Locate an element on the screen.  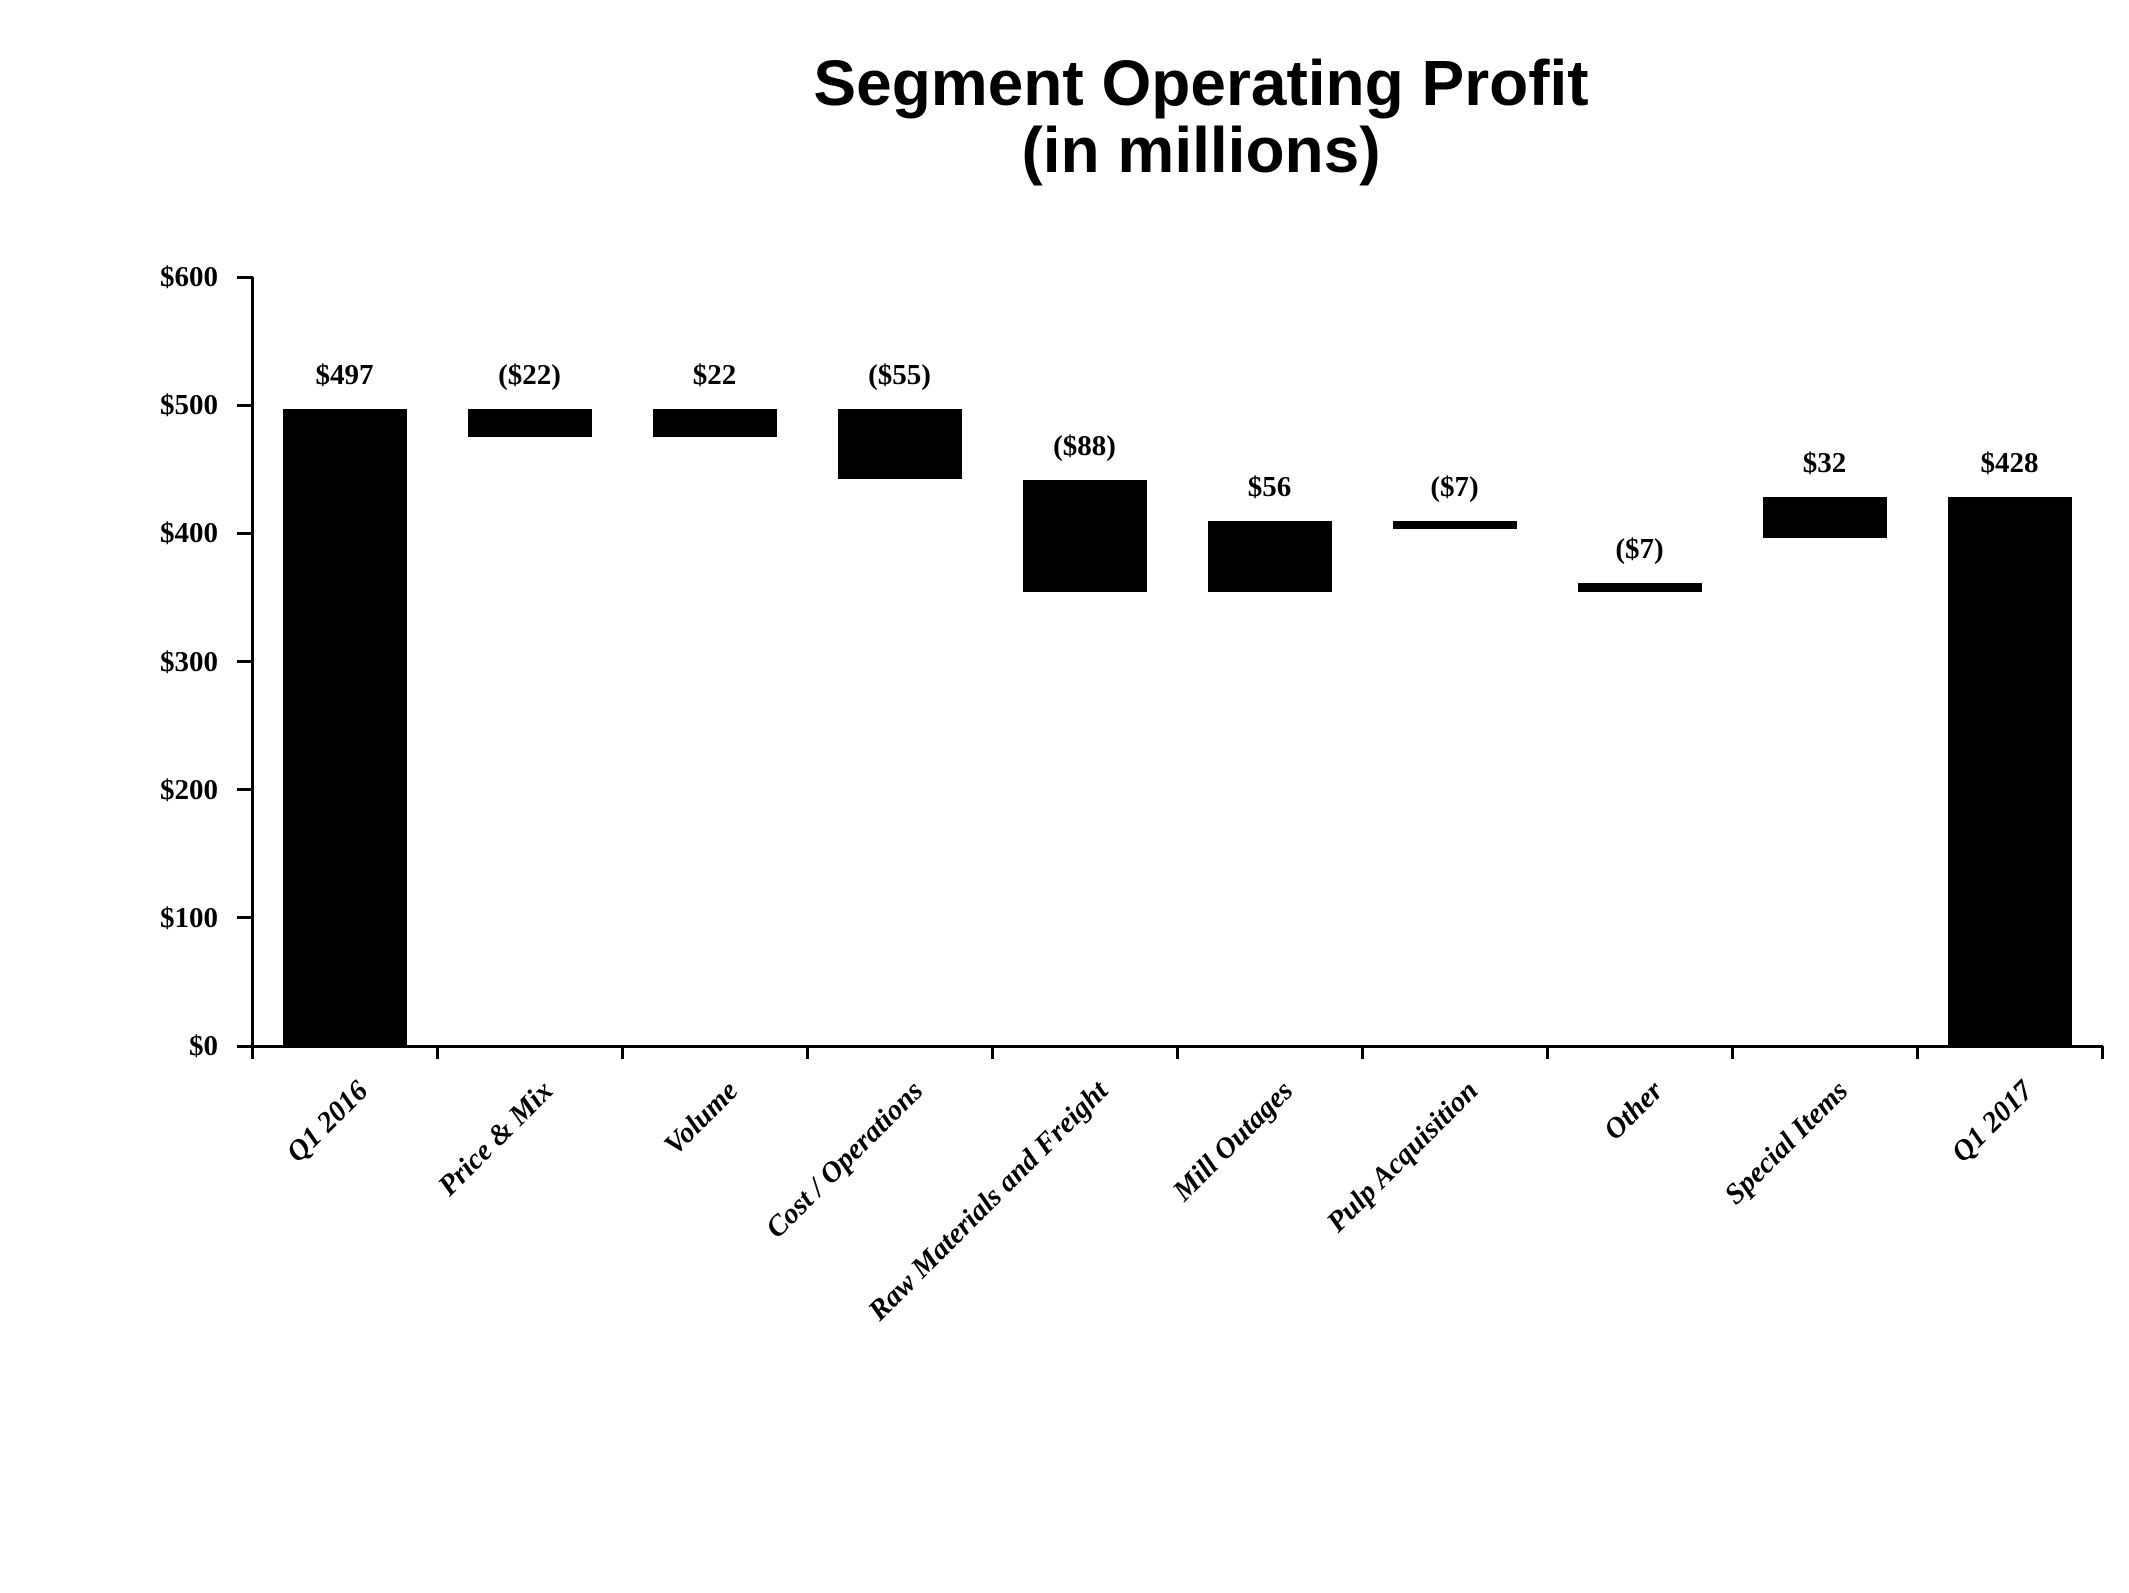
bar-q1-2016 is located at coordinates (345, 727).